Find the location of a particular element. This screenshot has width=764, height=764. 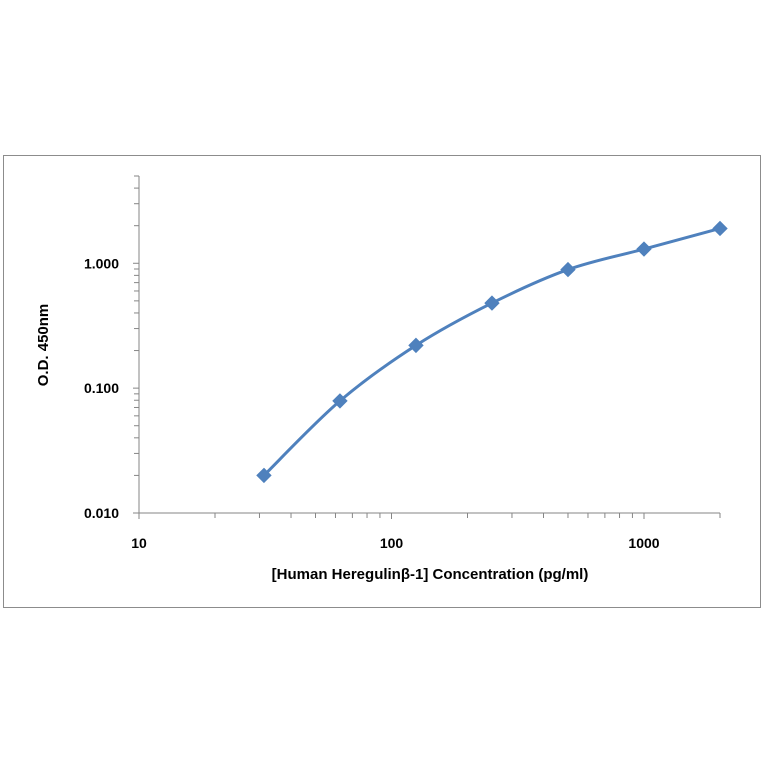

x-axis: 10 100 1000 is located at coordinates (426, 531).